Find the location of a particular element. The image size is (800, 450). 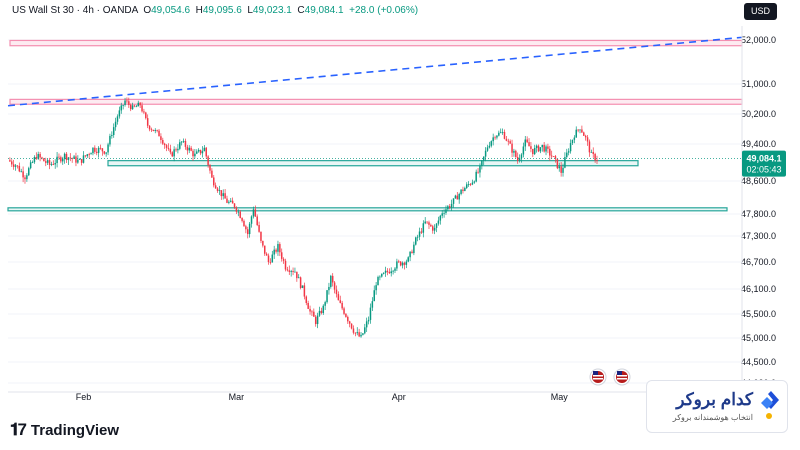

trend-line is located at coordinates (375, 71).